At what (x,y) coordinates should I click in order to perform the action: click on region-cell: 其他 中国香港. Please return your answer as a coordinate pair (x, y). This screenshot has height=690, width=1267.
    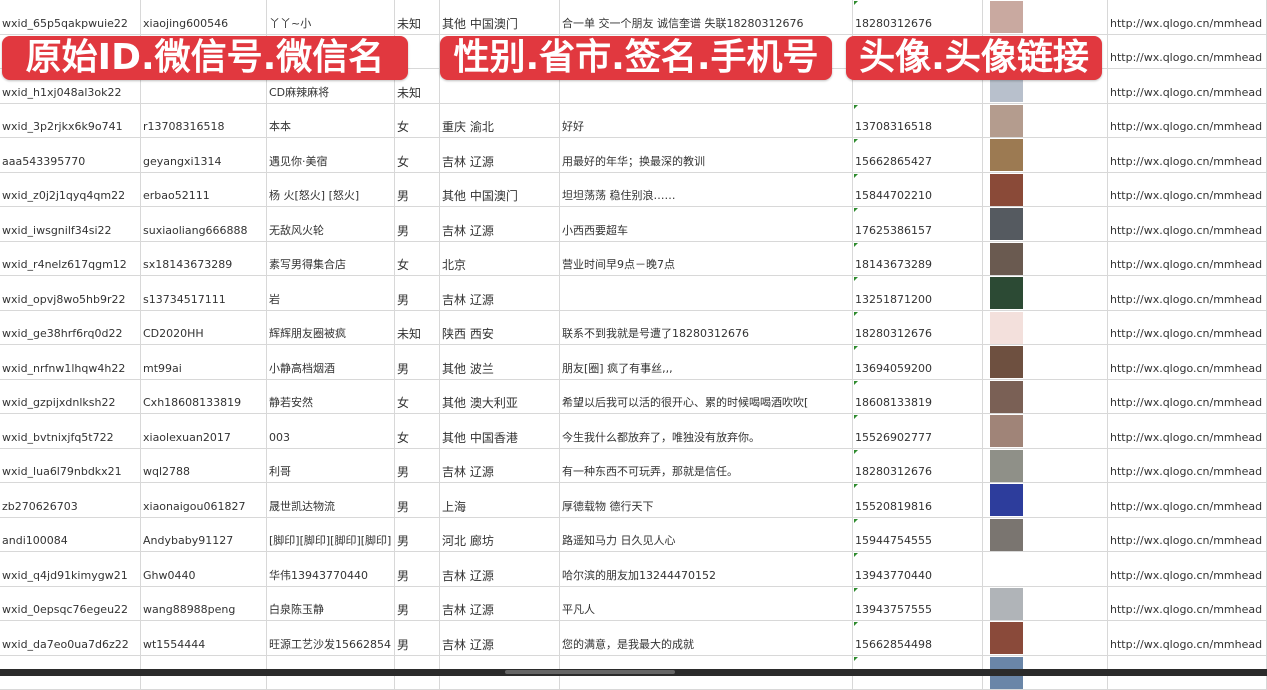
    Looking at the image, I should click on (500, 431).